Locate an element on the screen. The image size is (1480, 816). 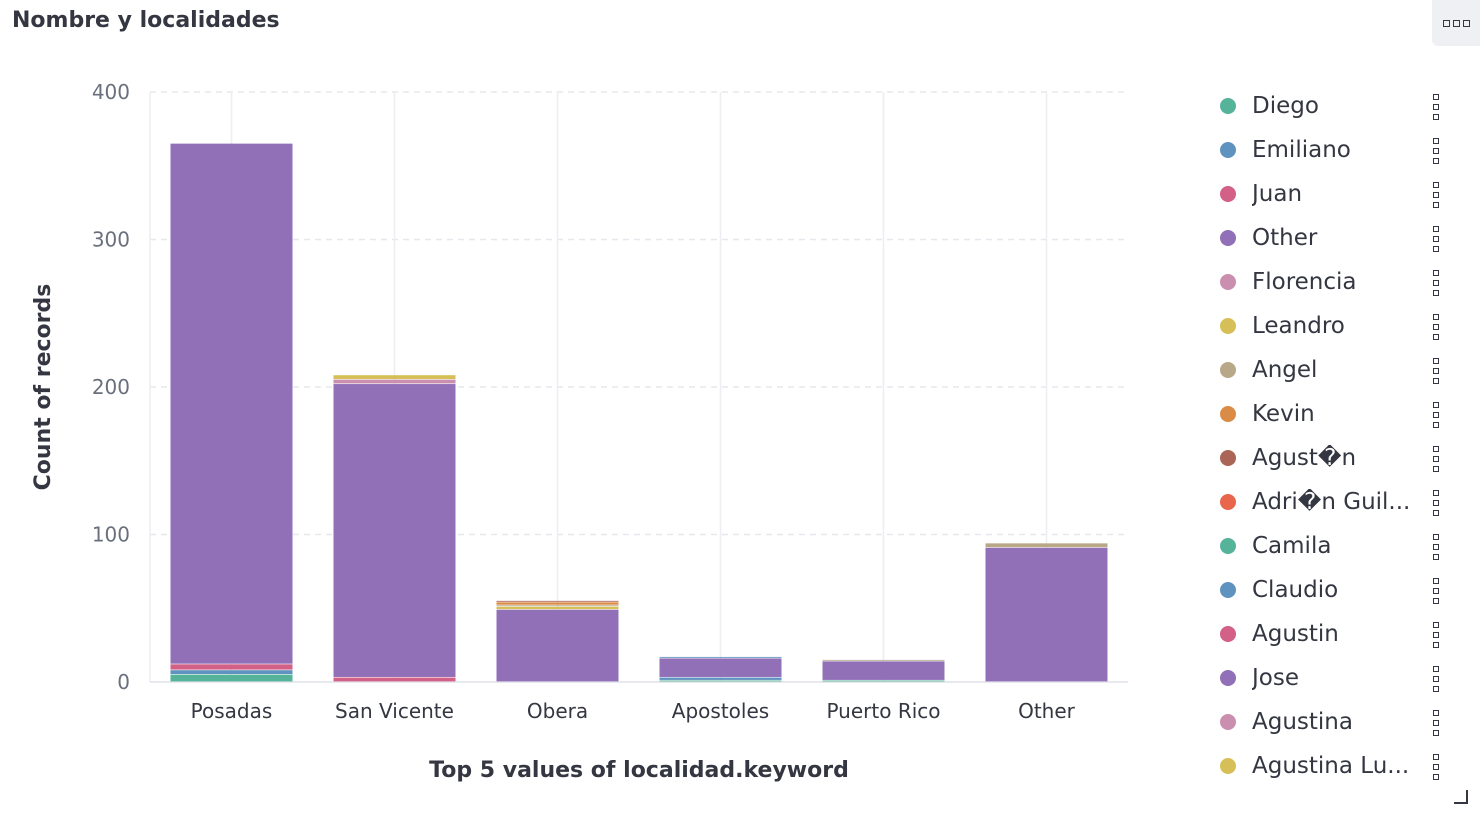
x-axis-title: Top 5 values of localidad.keyword is located at coordinates (639, 770).